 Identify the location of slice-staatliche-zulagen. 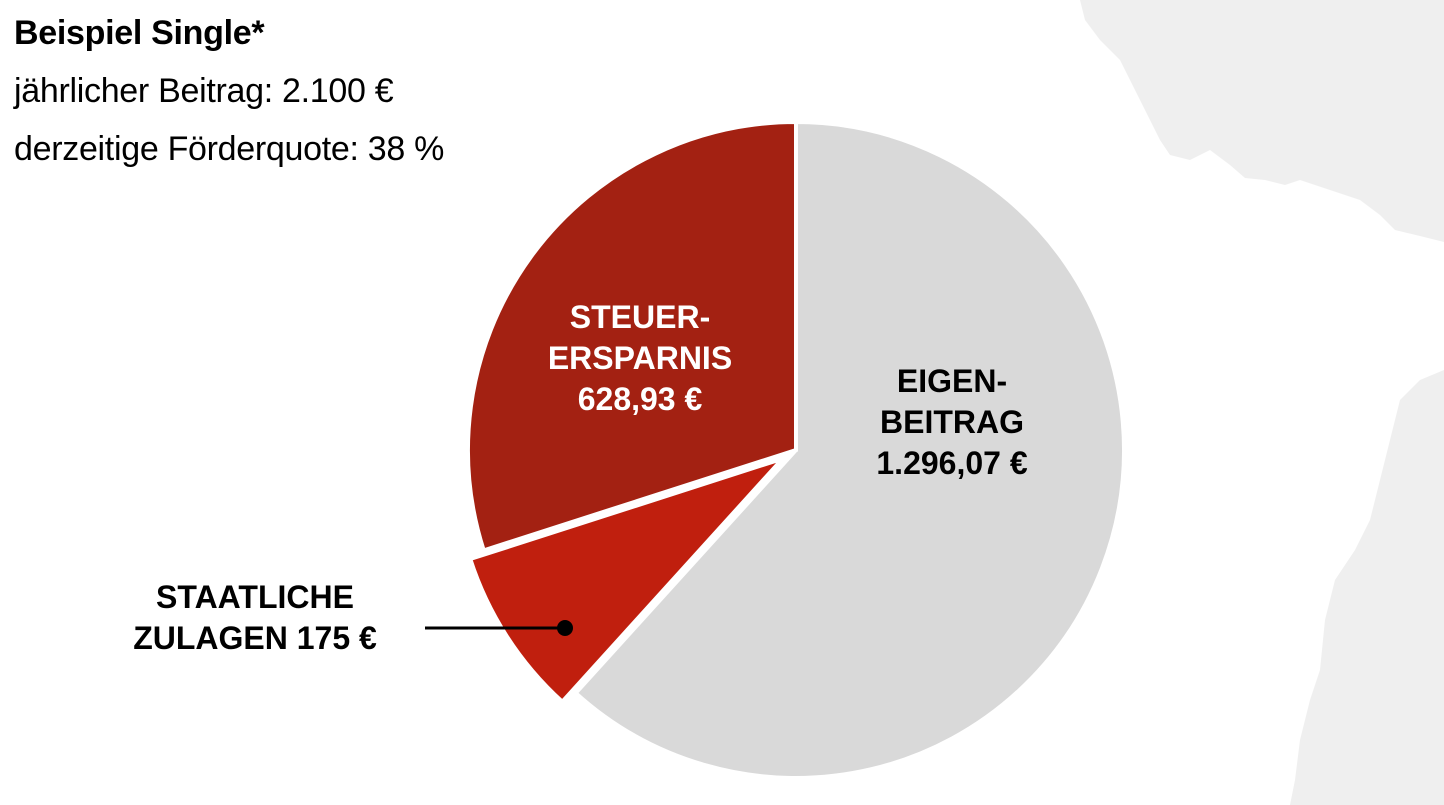
(628, 579).